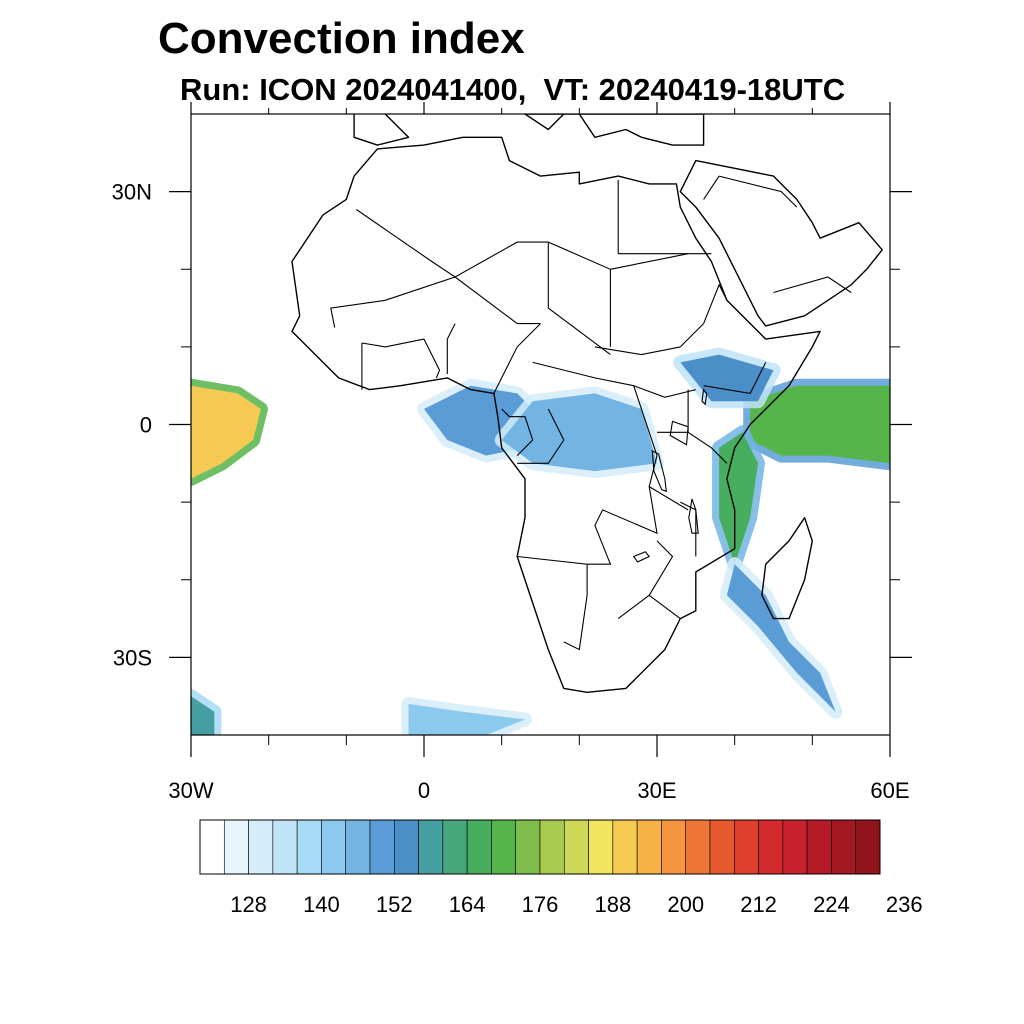  What do you see at coordinates (132, 657) in the screenshot?
I see `lat-tick-label: 30S` at bounding box center [132, 657].